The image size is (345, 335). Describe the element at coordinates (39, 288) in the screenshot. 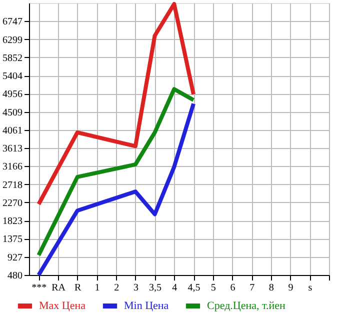

I see `x-tick-label: ***` at that location.